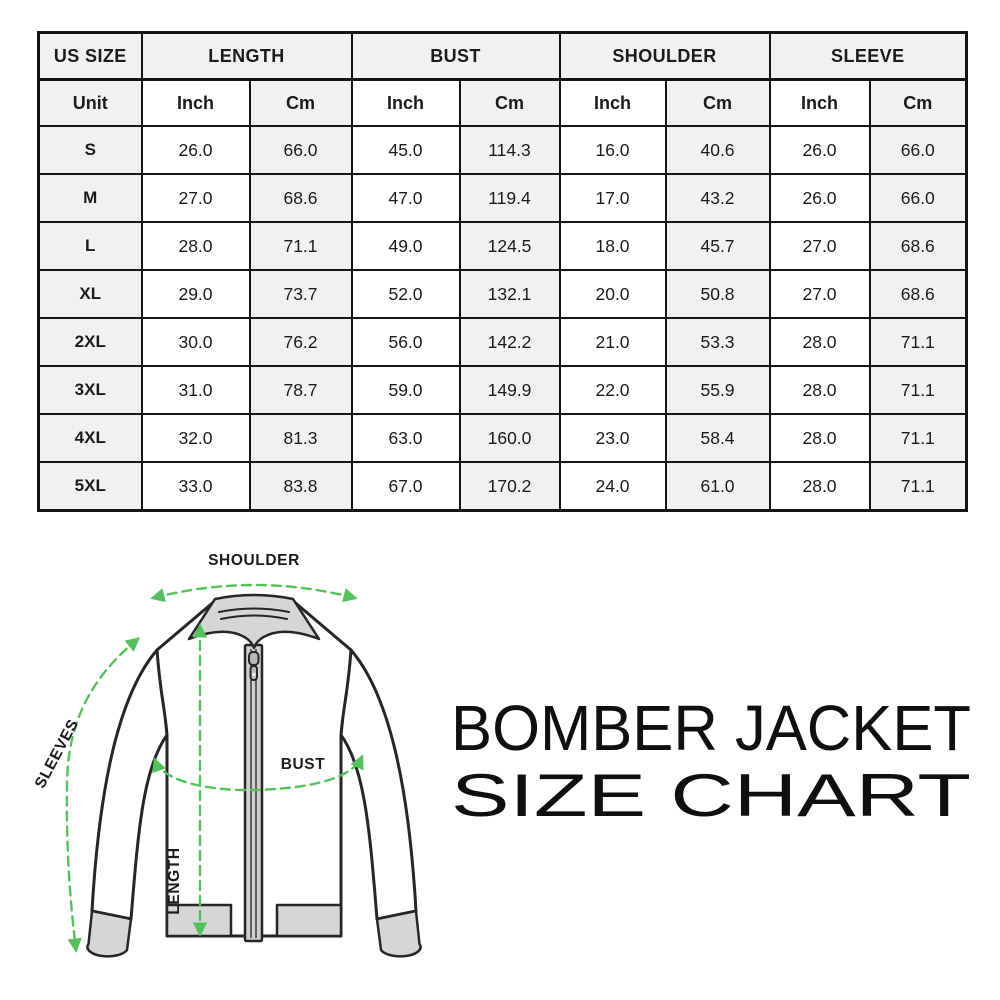 This screenshot has width=1000, height=1000. Describe the element at coordinates (195, 342) in the screenshot. I see `value-cell: 30.0` at that location.